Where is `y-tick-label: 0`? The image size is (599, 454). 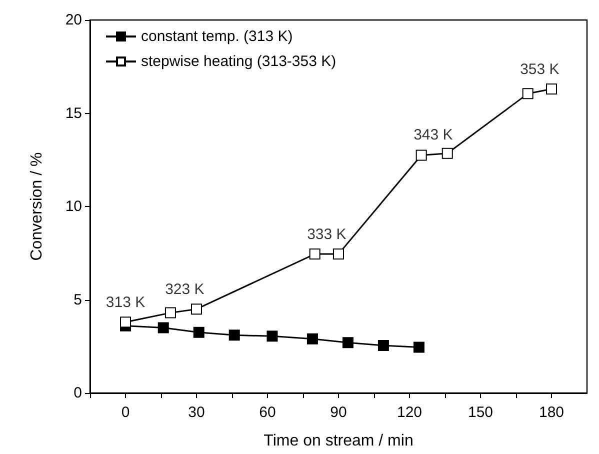 y-tick-label: 0 is located at coordinates (78, 393).